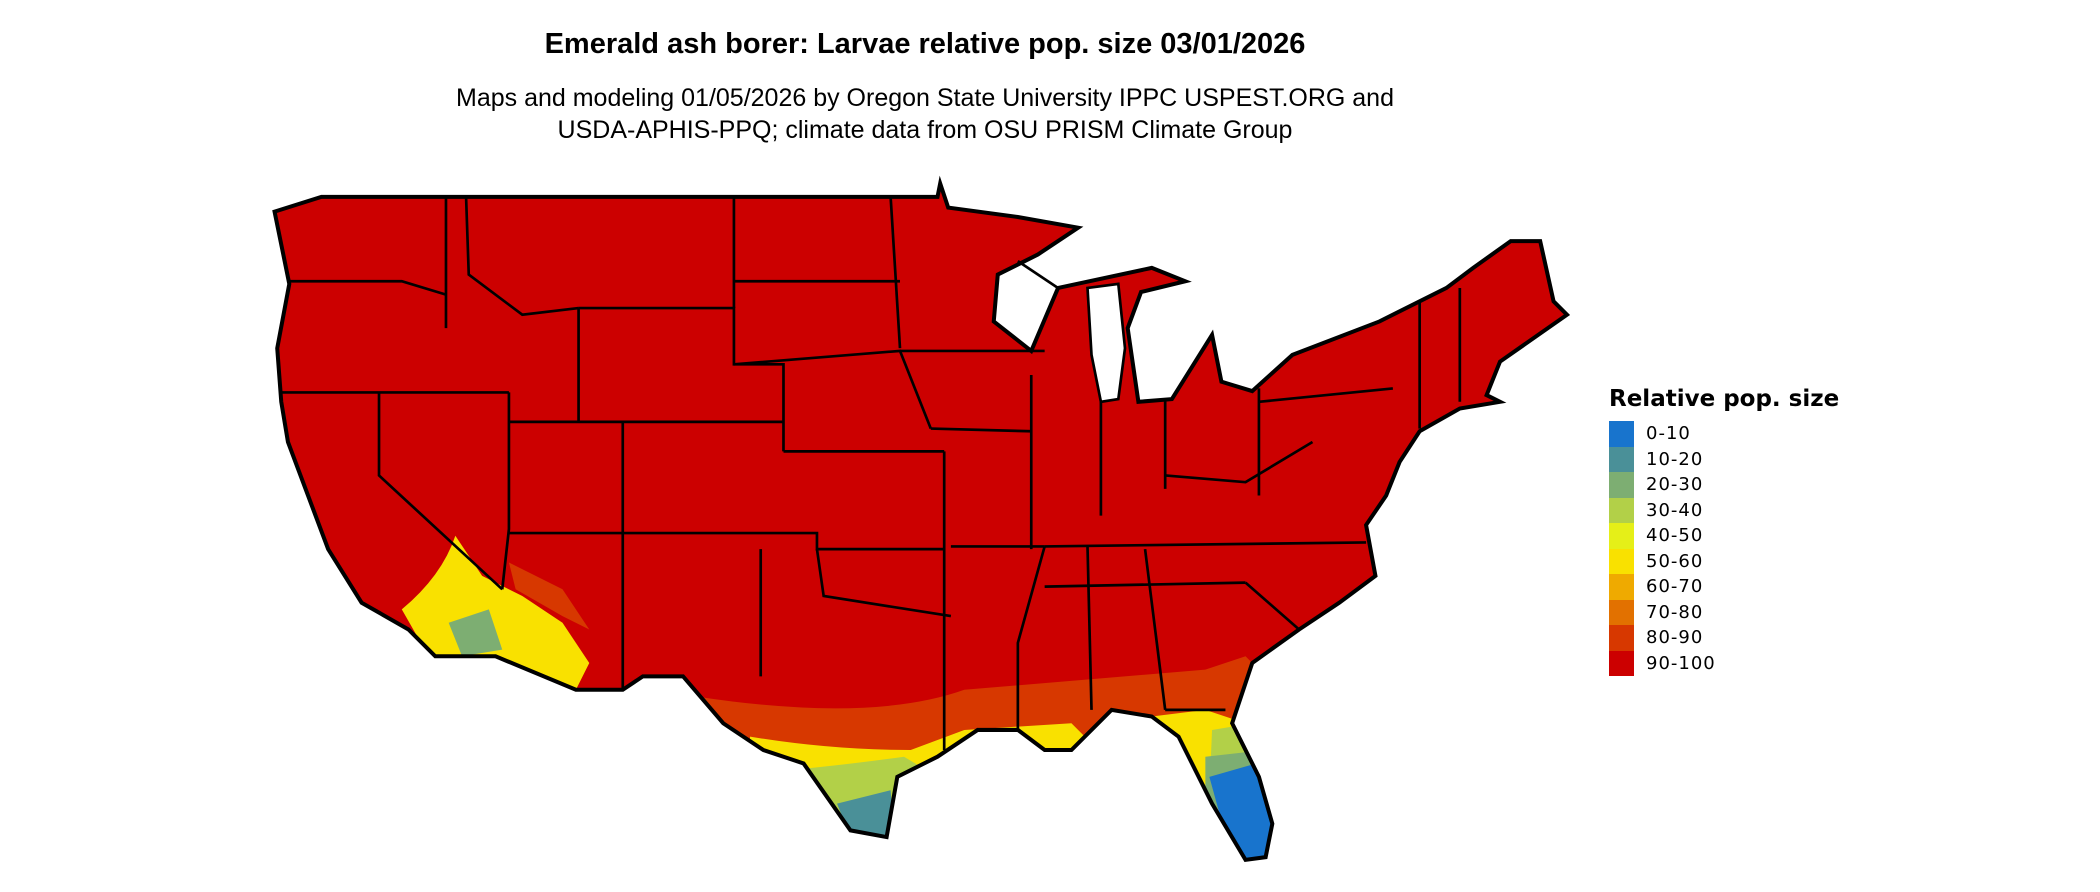 The height and width of the screenshot is (892, 2100). I want to click on legend-label: 80-90, so click(1675, 638).